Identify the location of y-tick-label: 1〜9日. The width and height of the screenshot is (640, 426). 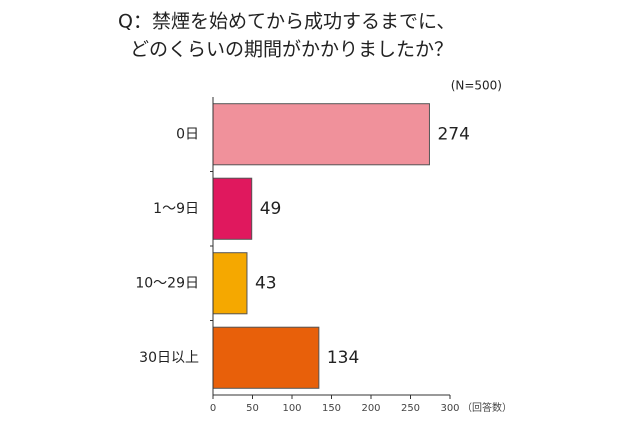
(176, 209).